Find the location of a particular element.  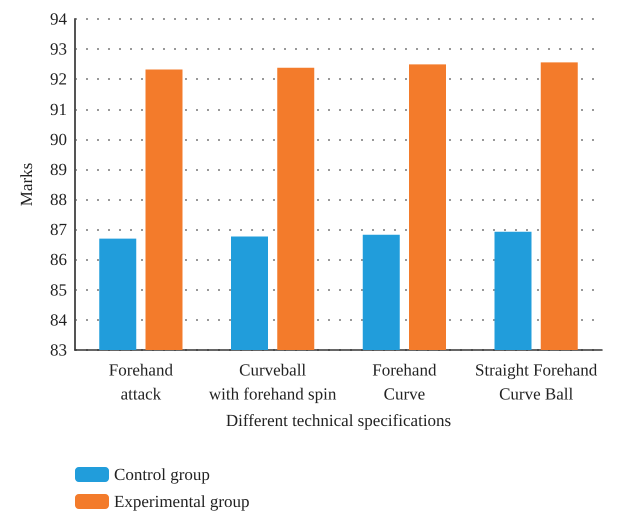

x-tick-label: Forehand Curve is located at coordinates (404, 382).